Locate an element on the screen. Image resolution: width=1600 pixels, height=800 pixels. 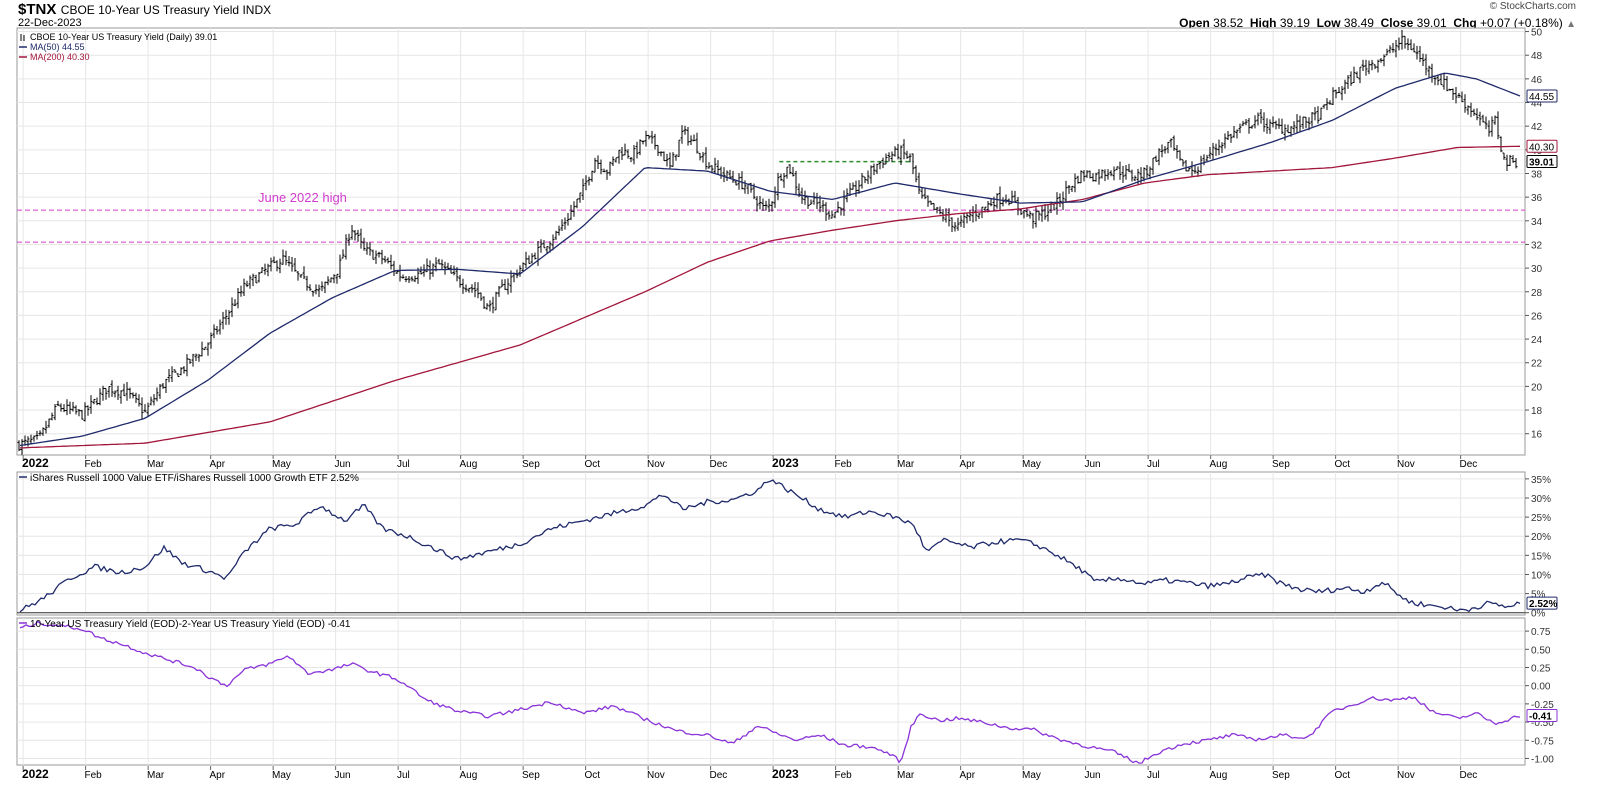
month-axis-top-label: 2022 is located at coordinates (35, 463).